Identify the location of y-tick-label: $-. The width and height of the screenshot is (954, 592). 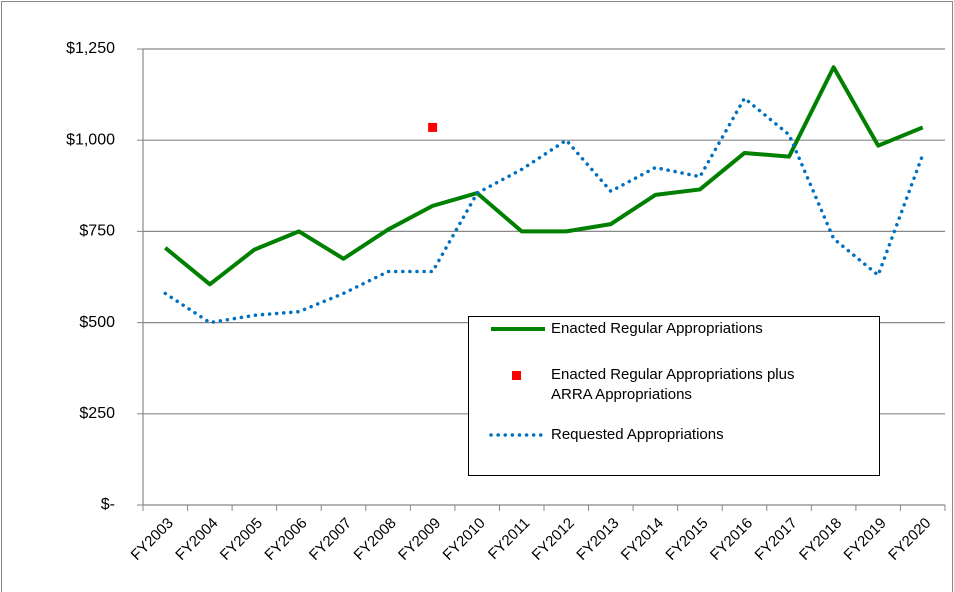
(108, 504).